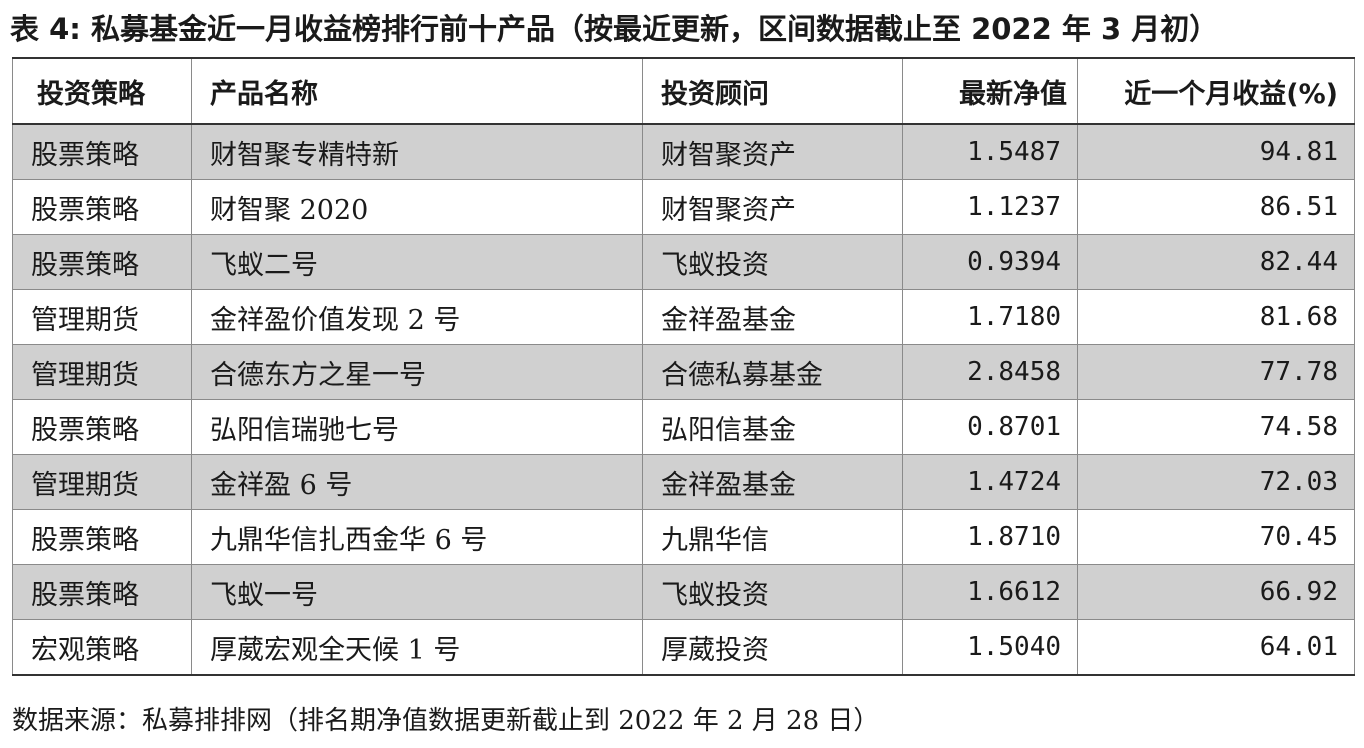 This screenshot has height=748, width=1364. I want to click on cell-monthly-return: 72.03, so click(1216, 482).